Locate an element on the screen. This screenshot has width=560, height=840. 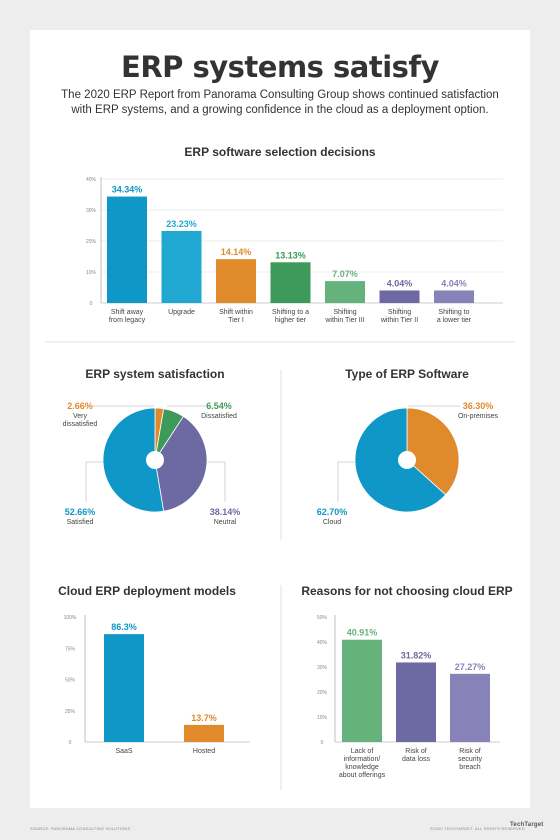
chart-title-deployment: Cloud ERP deployment models is located at coordinates (147, 591).